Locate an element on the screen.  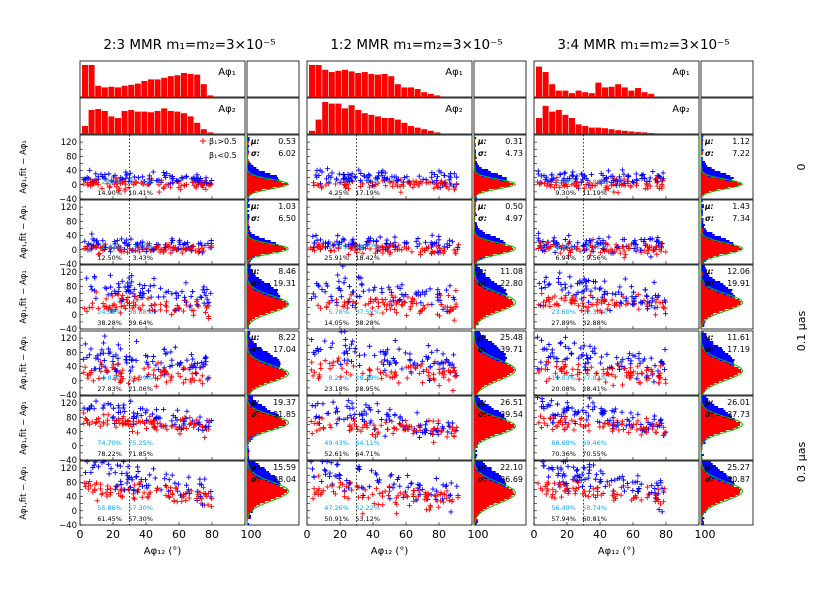
pct-black-right: 18.42% is located at coordinates (367, 258).